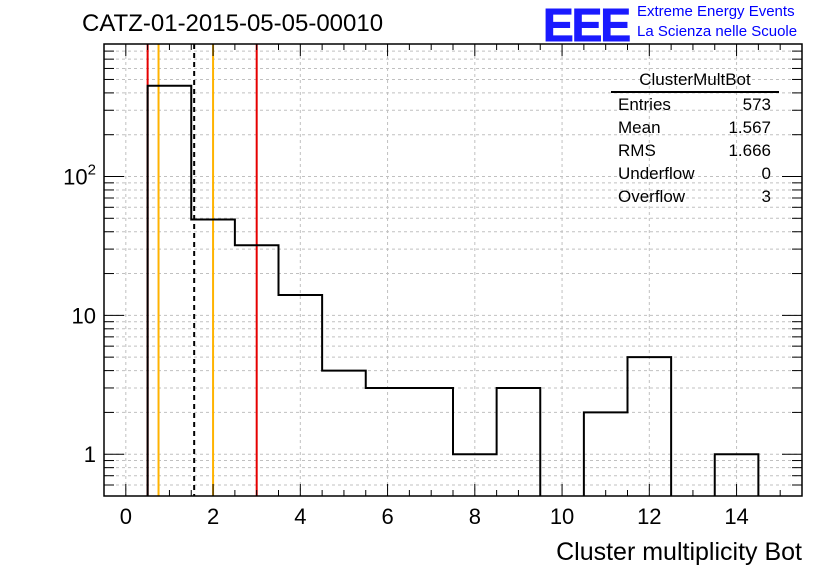 The height and width of the screenshot is (572, 836). I want to click on x-tick-label: 6, so click(387, 516).